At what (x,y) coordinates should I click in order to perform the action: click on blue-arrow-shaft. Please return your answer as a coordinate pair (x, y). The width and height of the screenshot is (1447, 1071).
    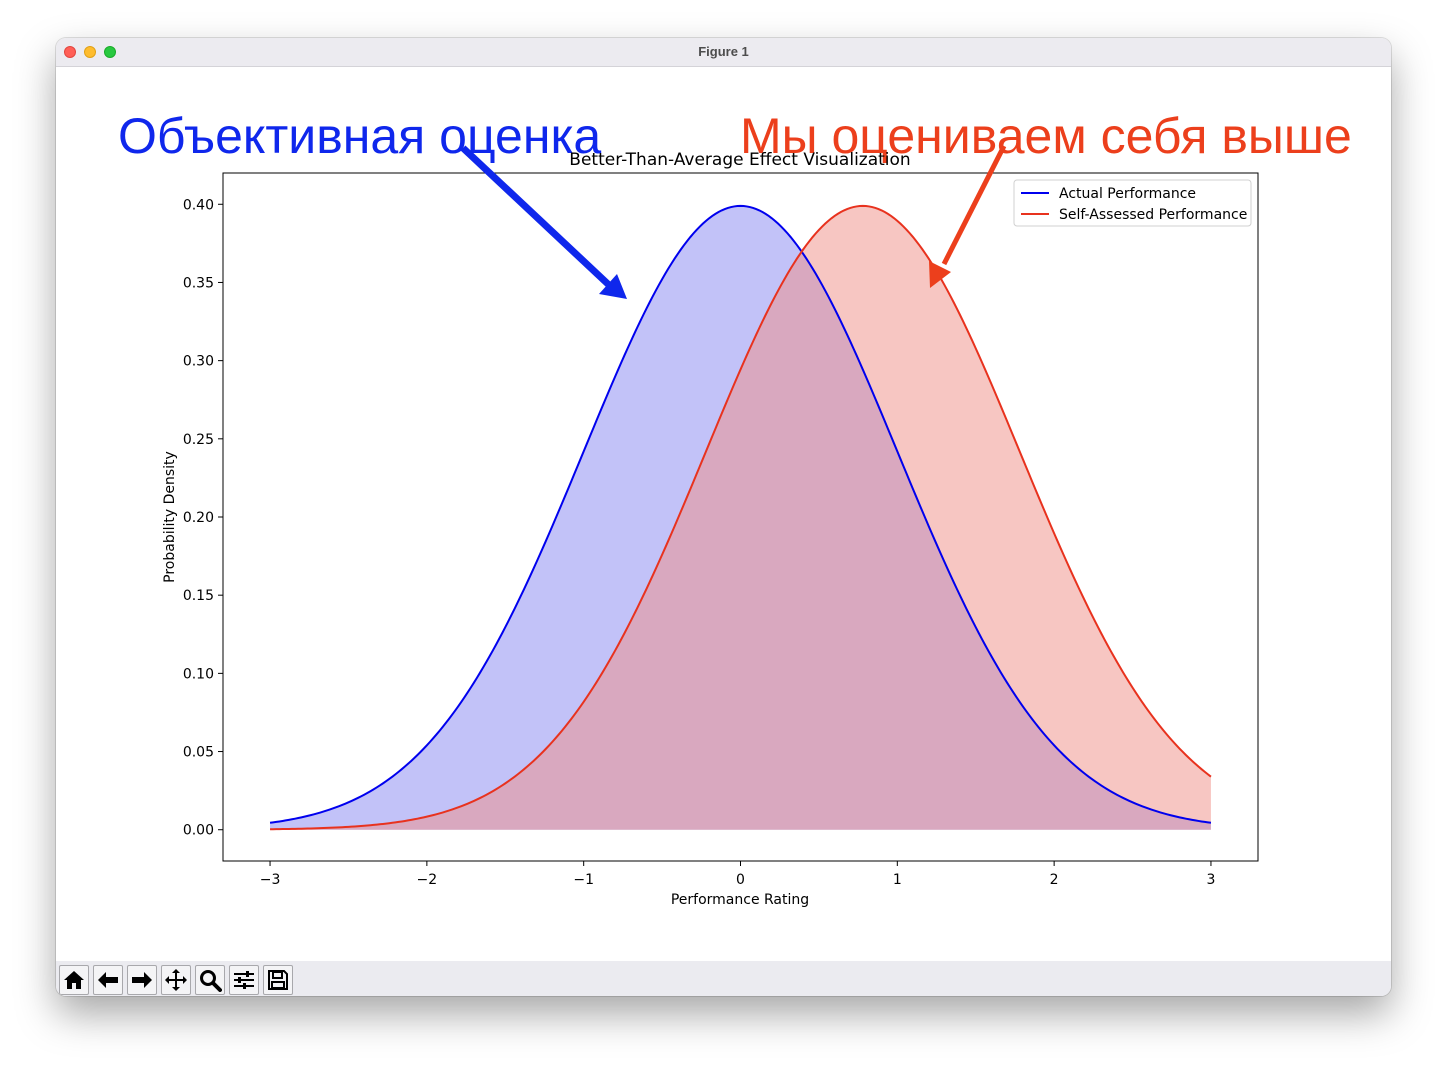
    Looking at the image, I should click on (536, 216).